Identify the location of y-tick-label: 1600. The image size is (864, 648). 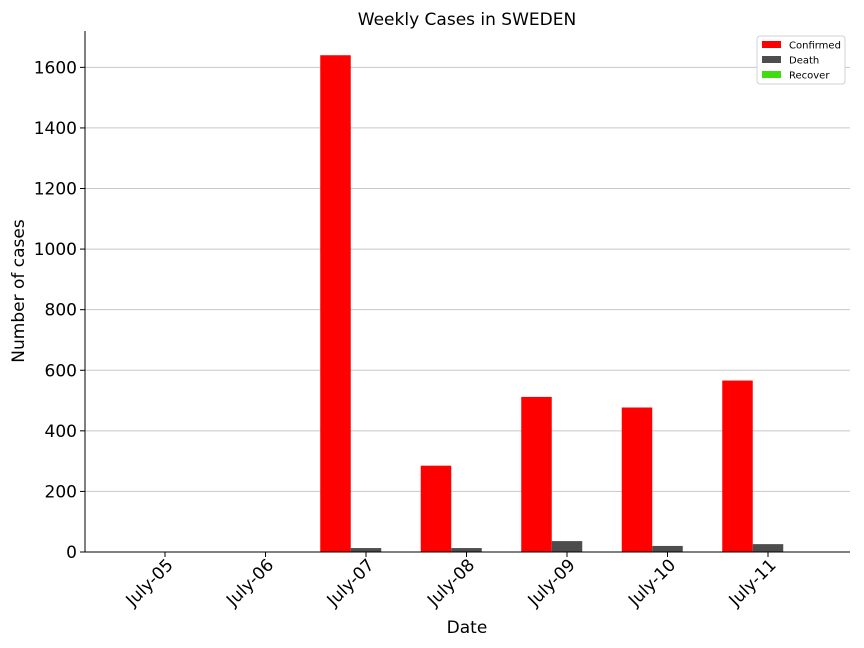
(55, 68).